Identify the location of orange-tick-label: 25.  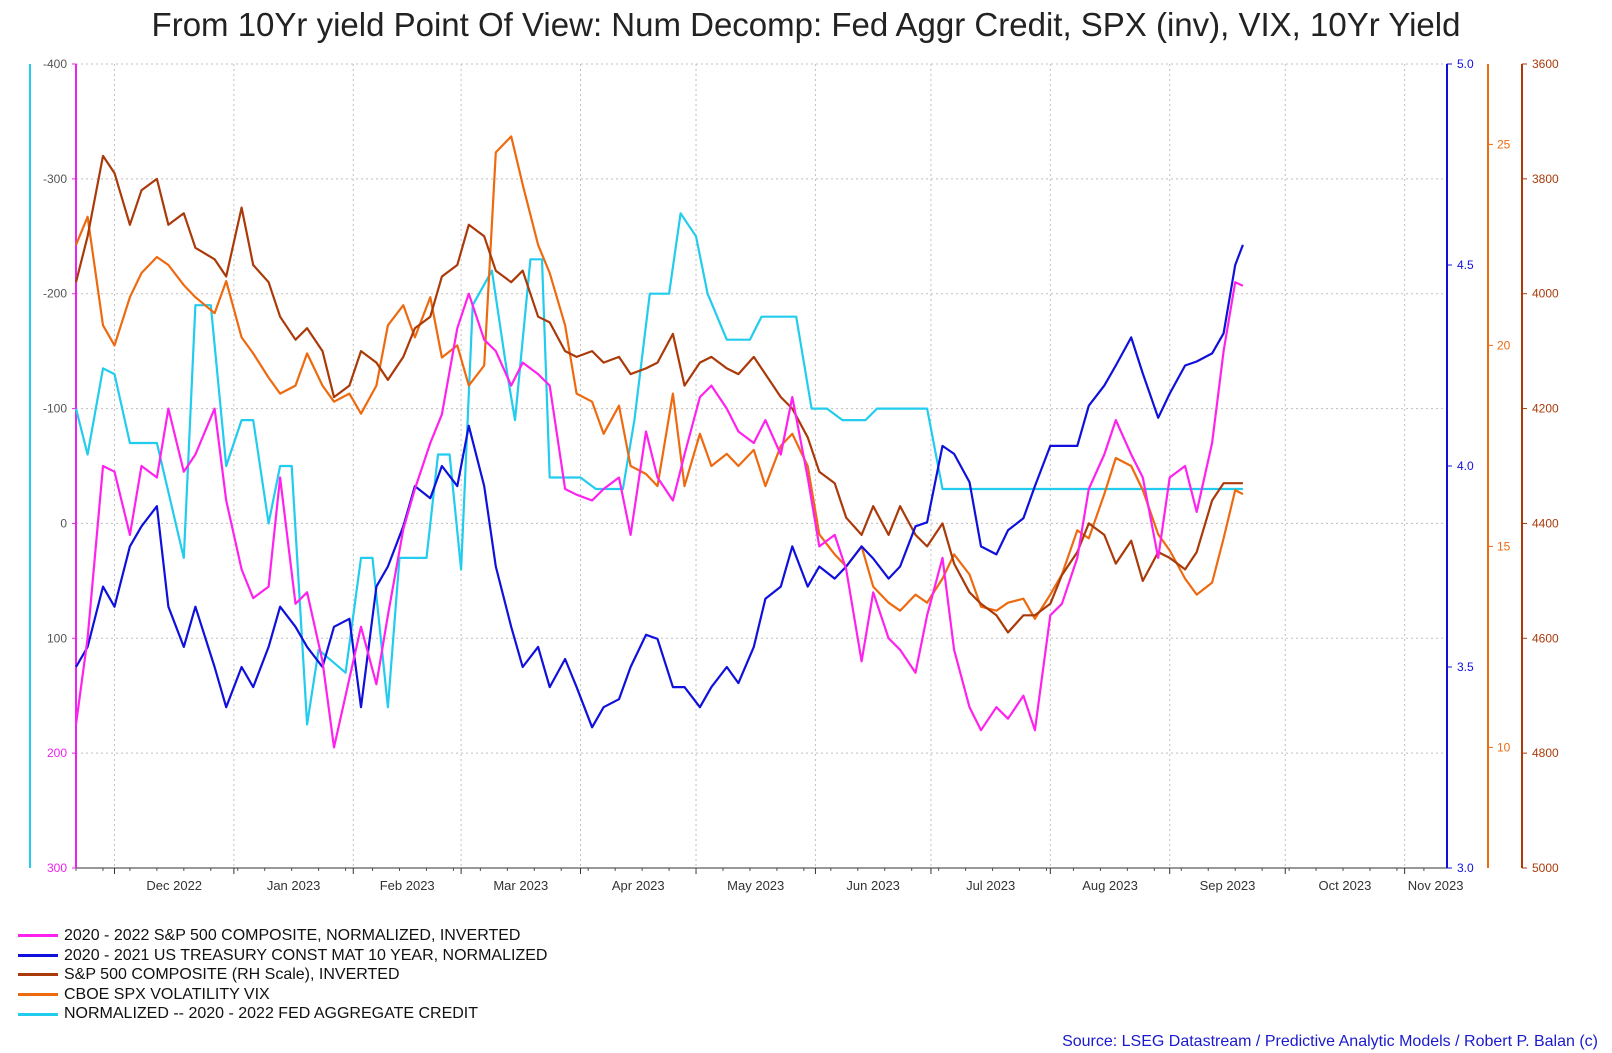
(1504, 144).